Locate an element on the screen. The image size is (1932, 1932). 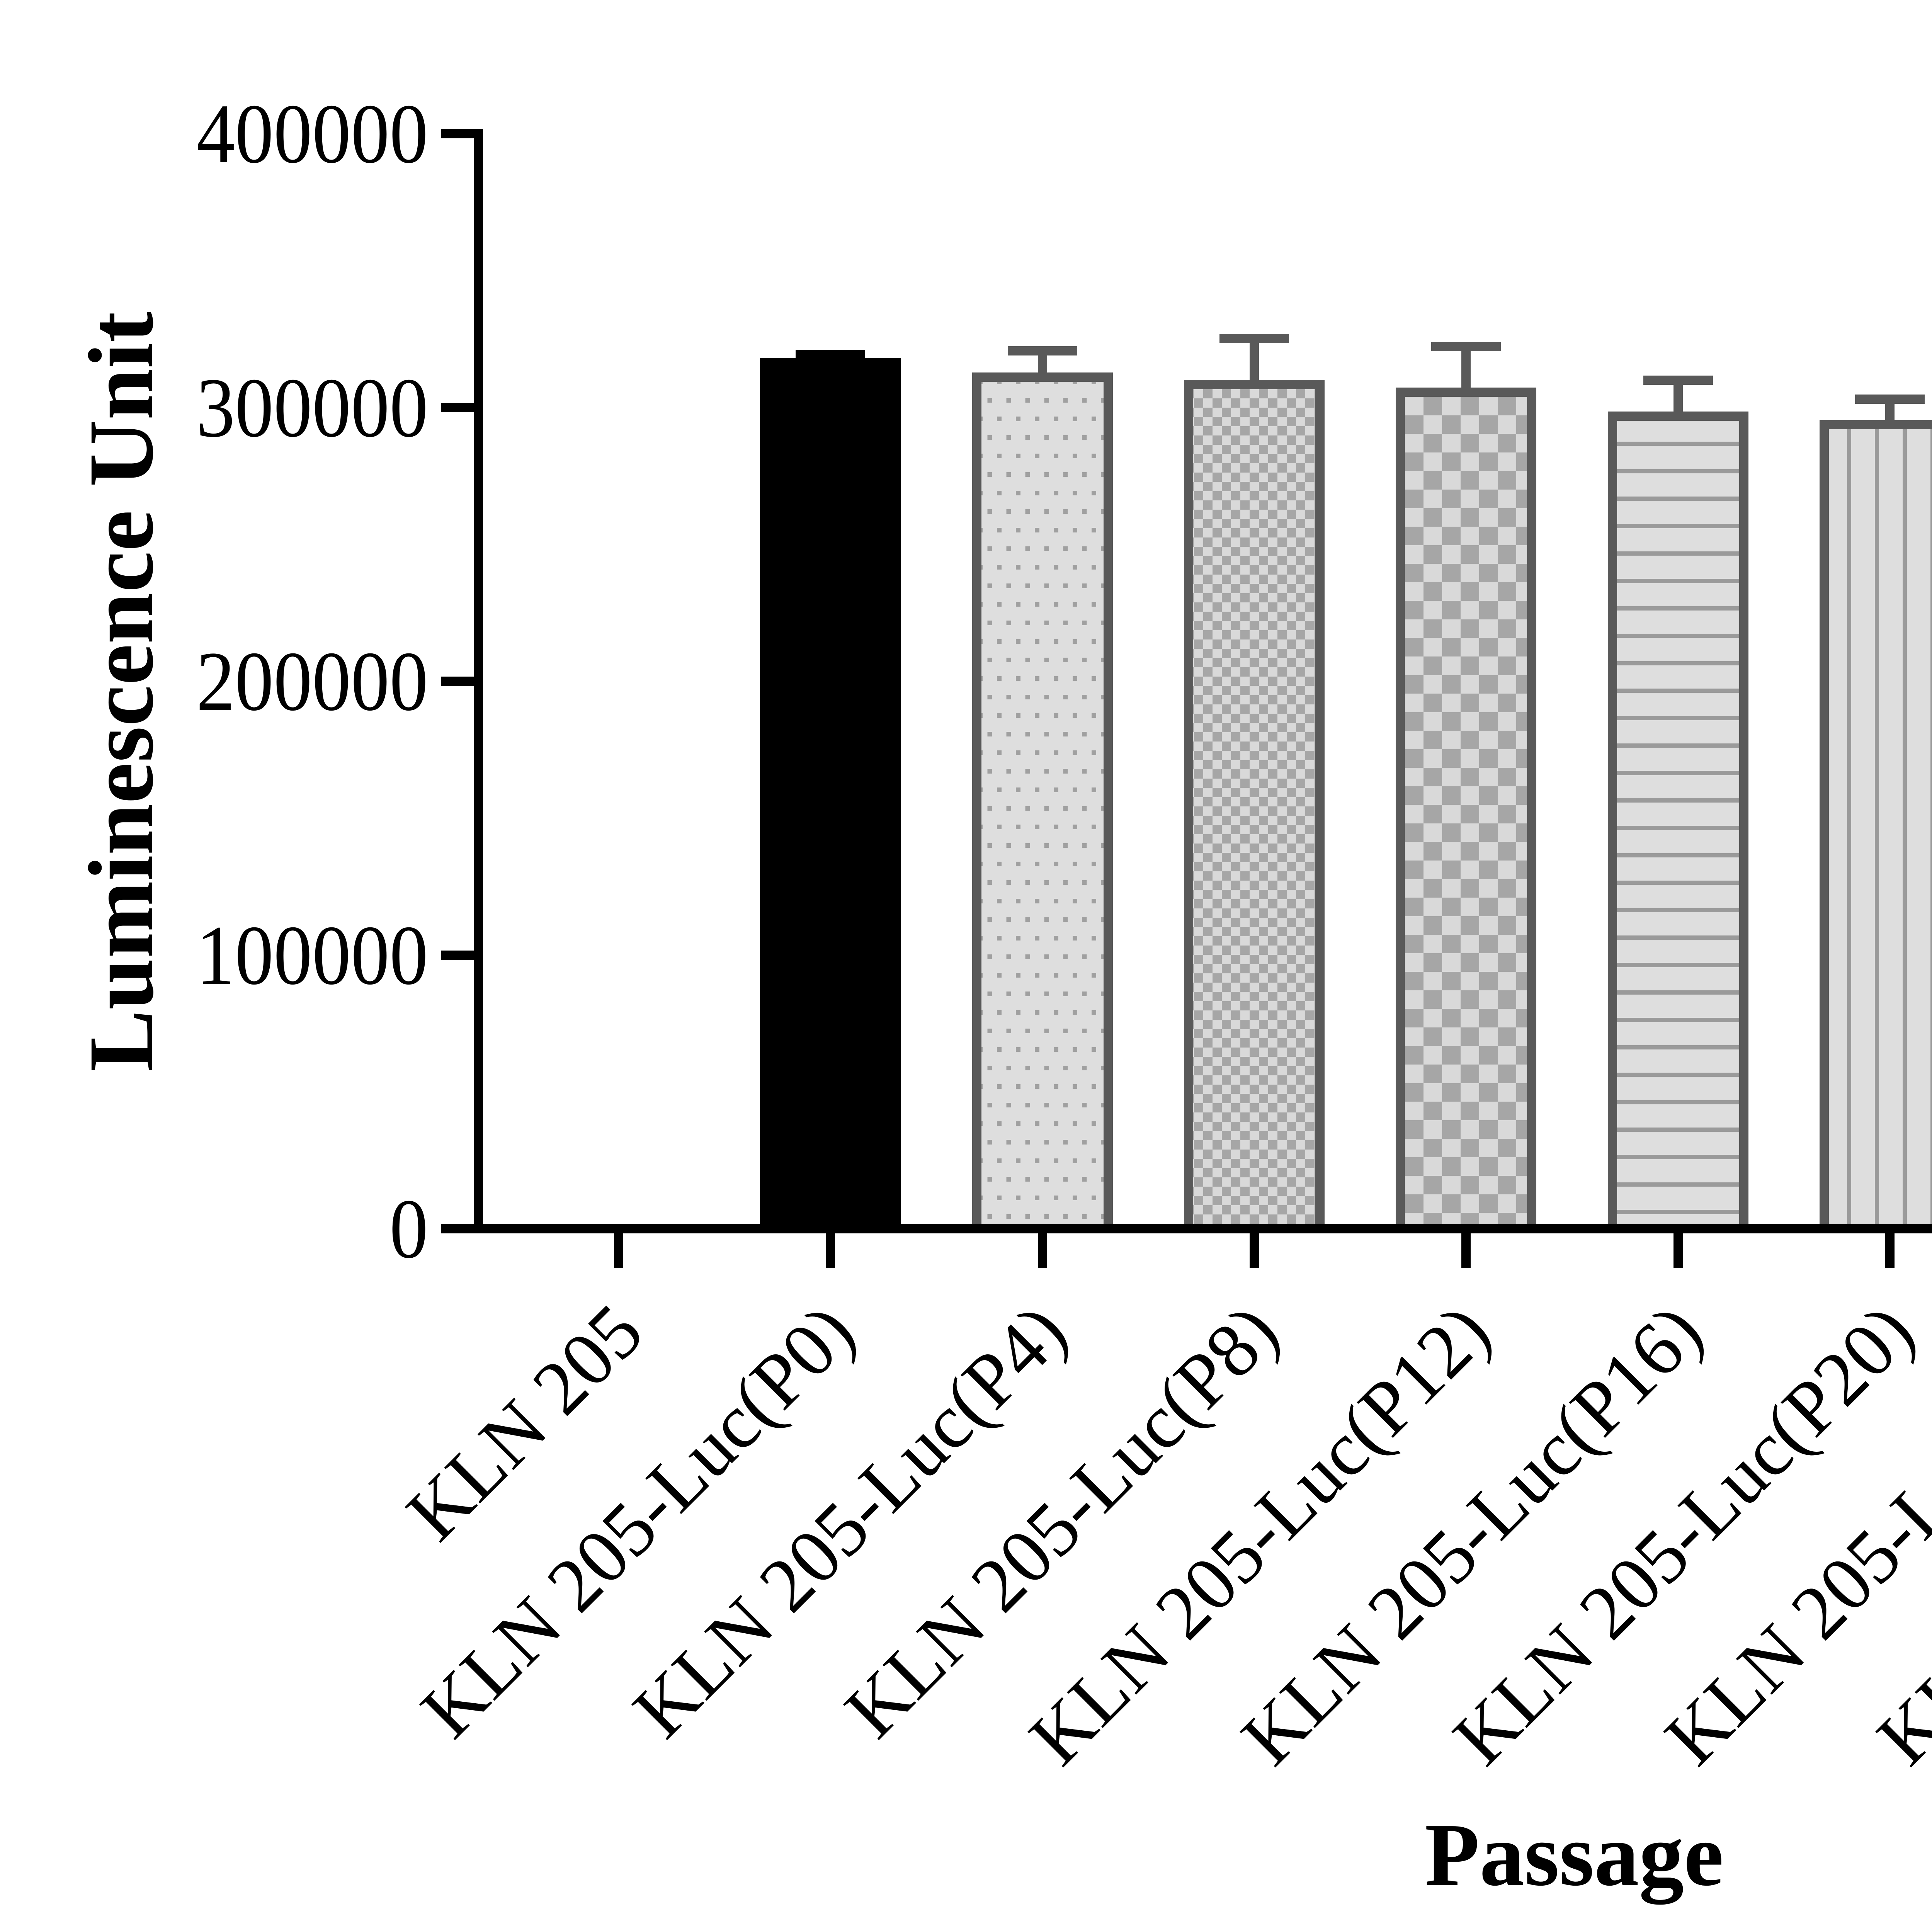
svg-text: 100000 is located at coordinates (312, 955).